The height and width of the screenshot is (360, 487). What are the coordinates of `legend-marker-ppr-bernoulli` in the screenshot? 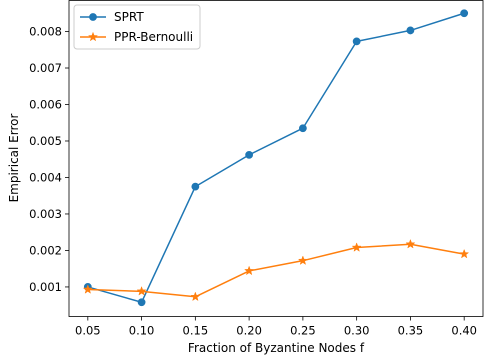 It's located at (93, 36).